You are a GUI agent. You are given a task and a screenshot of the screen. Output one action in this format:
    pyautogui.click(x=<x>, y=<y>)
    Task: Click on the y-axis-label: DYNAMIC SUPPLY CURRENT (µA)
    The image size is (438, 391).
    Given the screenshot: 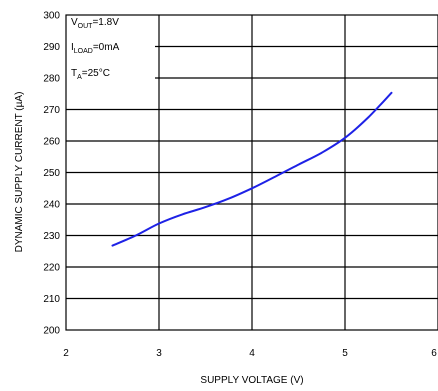 What is the action you would take?
    pyautogui.click(x=19, y=172)
    